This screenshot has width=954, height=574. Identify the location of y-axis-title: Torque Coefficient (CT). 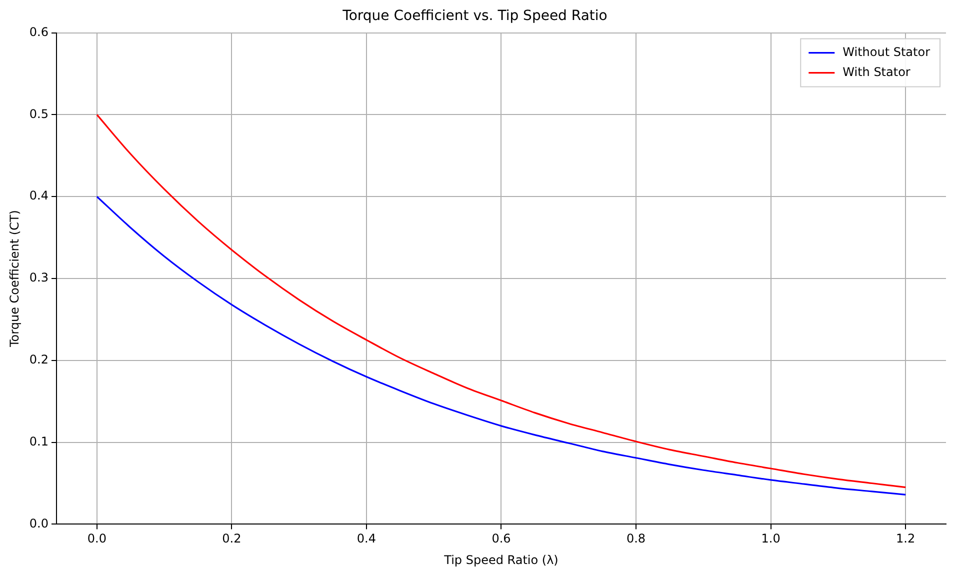
(14, 279).